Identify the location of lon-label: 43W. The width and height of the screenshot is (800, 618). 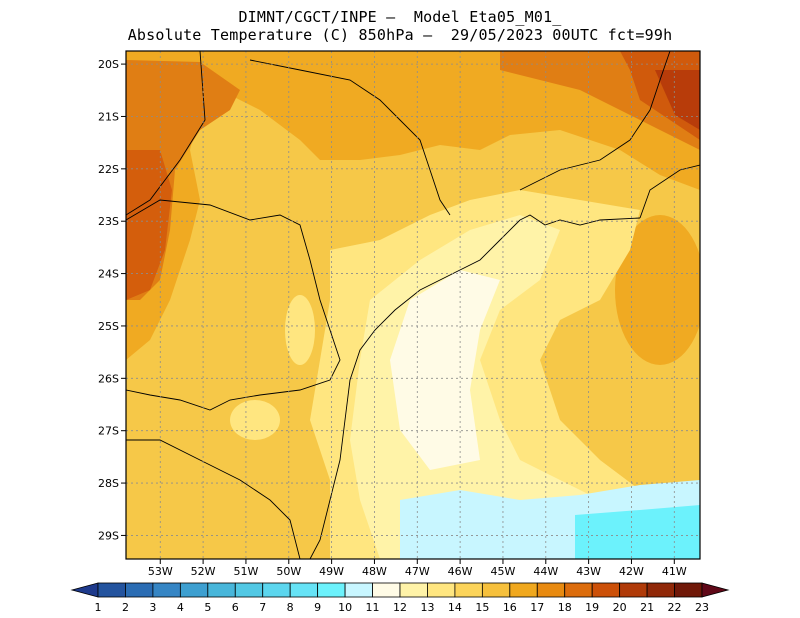
(588, 571).